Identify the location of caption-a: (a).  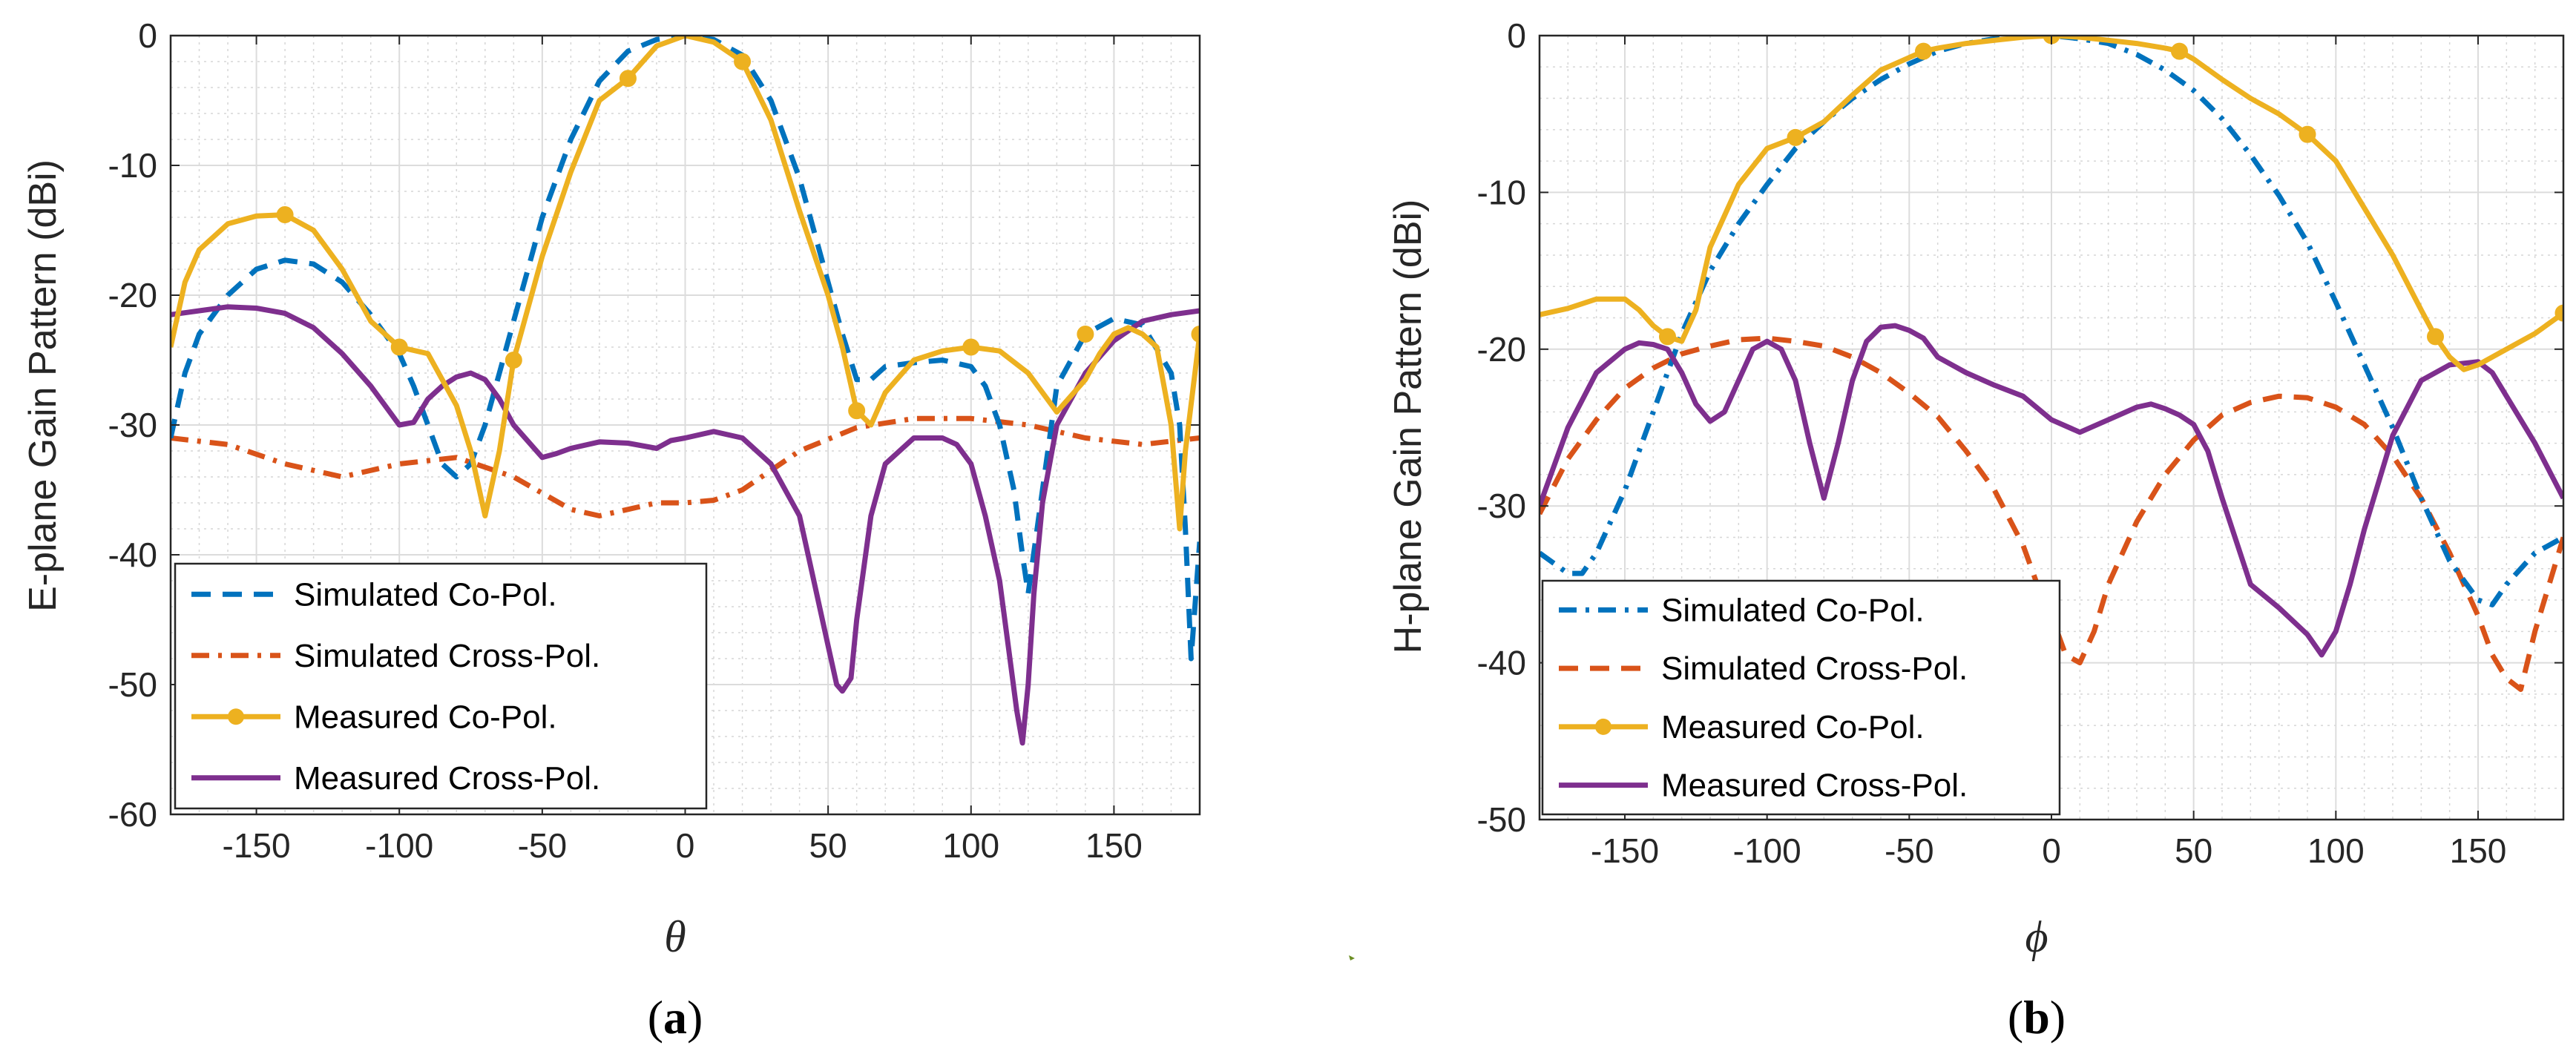
(675, 1017).